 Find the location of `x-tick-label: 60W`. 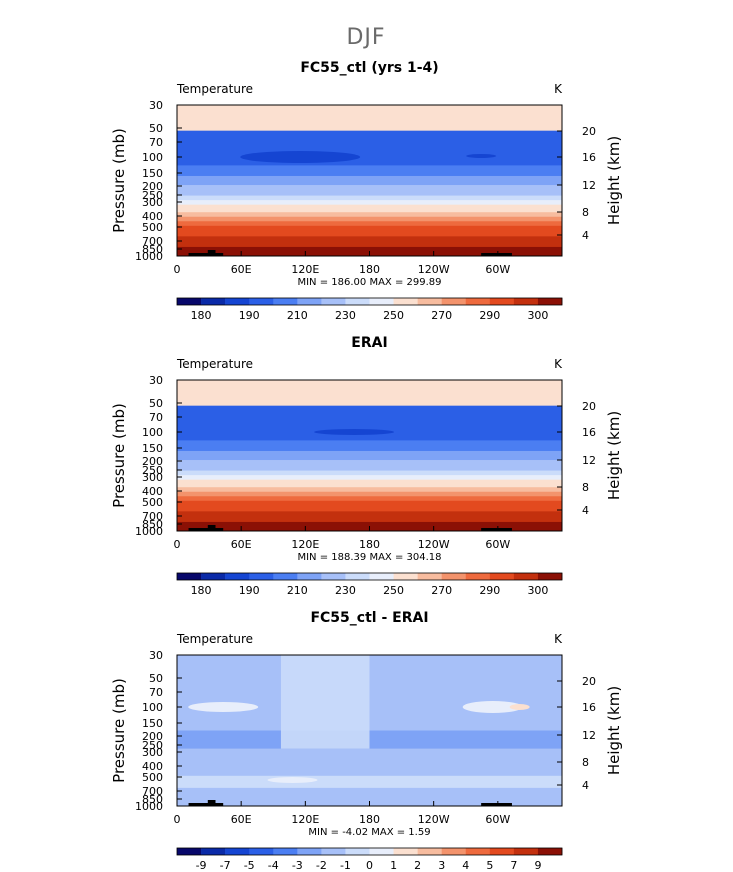

x-tick-label: 60W is located at coordinates (497, 269).